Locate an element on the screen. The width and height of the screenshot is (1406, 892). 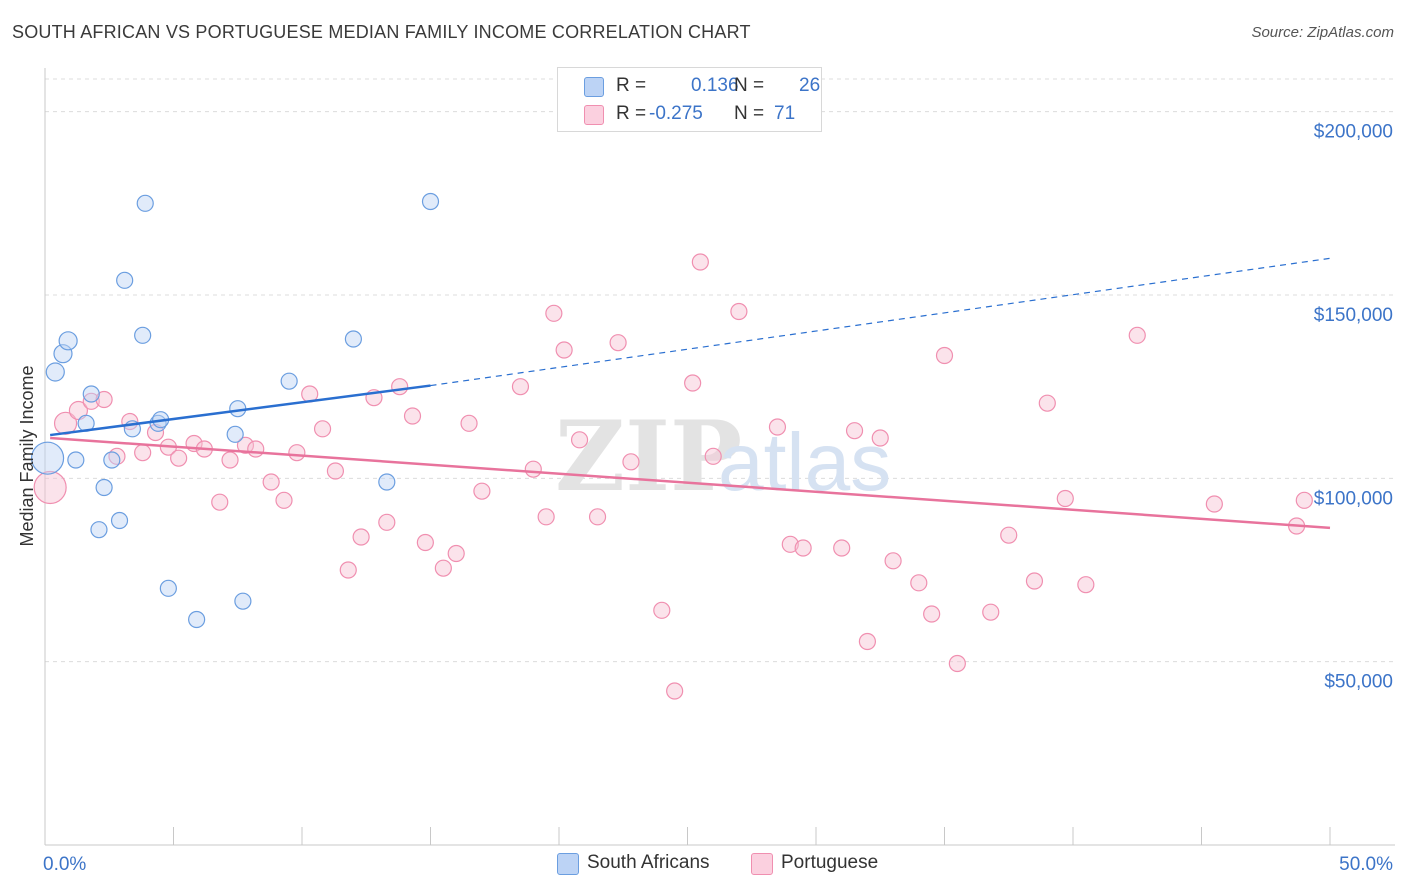
legend-r-value: -0.275 is located at coordinates (676, 113).